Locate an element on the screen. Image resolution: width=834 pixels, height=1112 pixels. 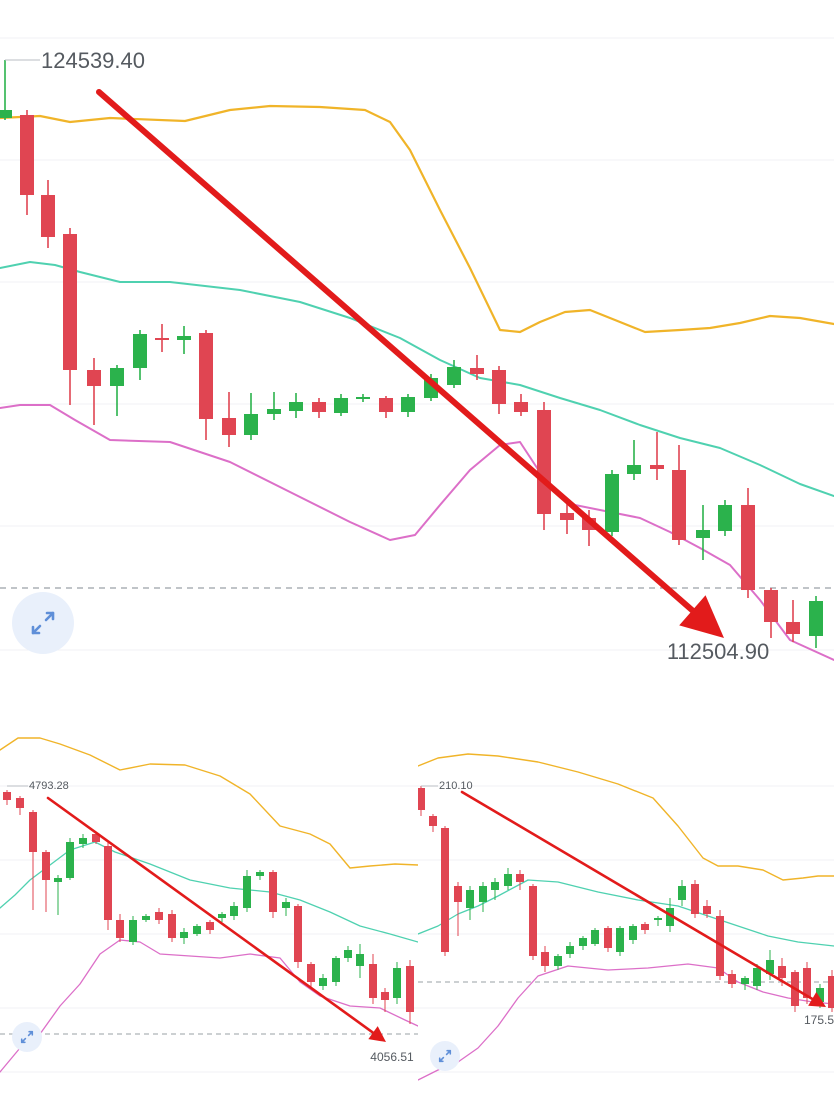
high-price-label: 4793.28 is located at coordinates (49, 786).